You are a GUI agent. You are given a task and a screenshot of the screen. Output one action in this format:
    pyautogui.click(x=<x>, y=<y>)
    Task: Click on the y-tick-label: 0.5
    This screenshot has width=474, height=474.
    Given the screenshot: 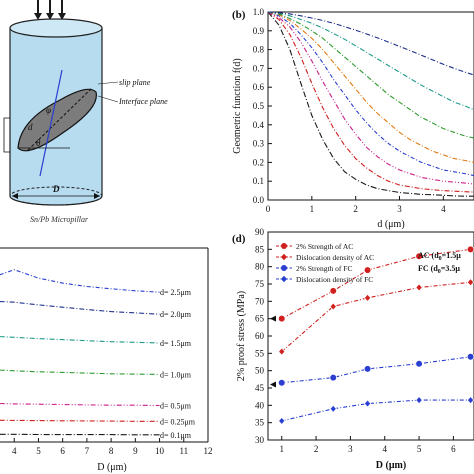 What is the action you would take?
    pyautogui.click(x=259, y=106)
    